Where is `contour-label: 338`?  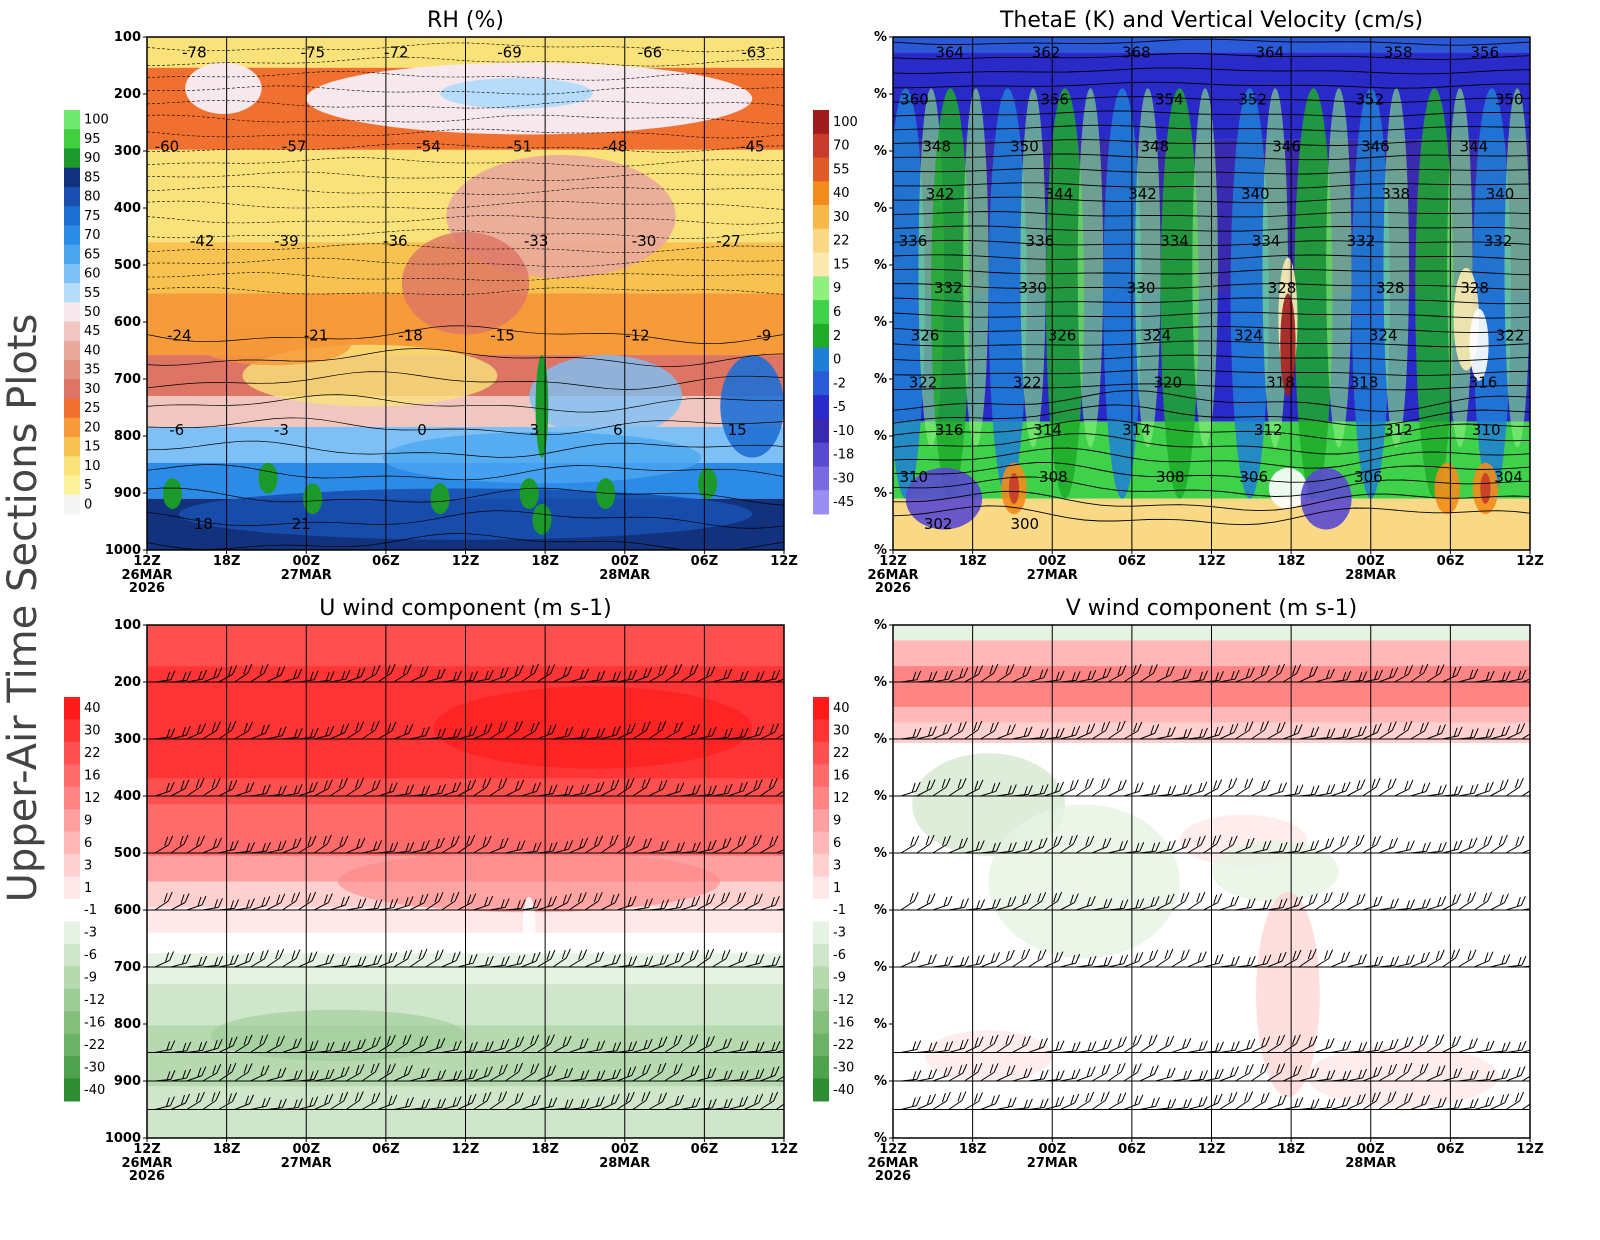 contour-label: 338 is located at coordinates (1395, 194).